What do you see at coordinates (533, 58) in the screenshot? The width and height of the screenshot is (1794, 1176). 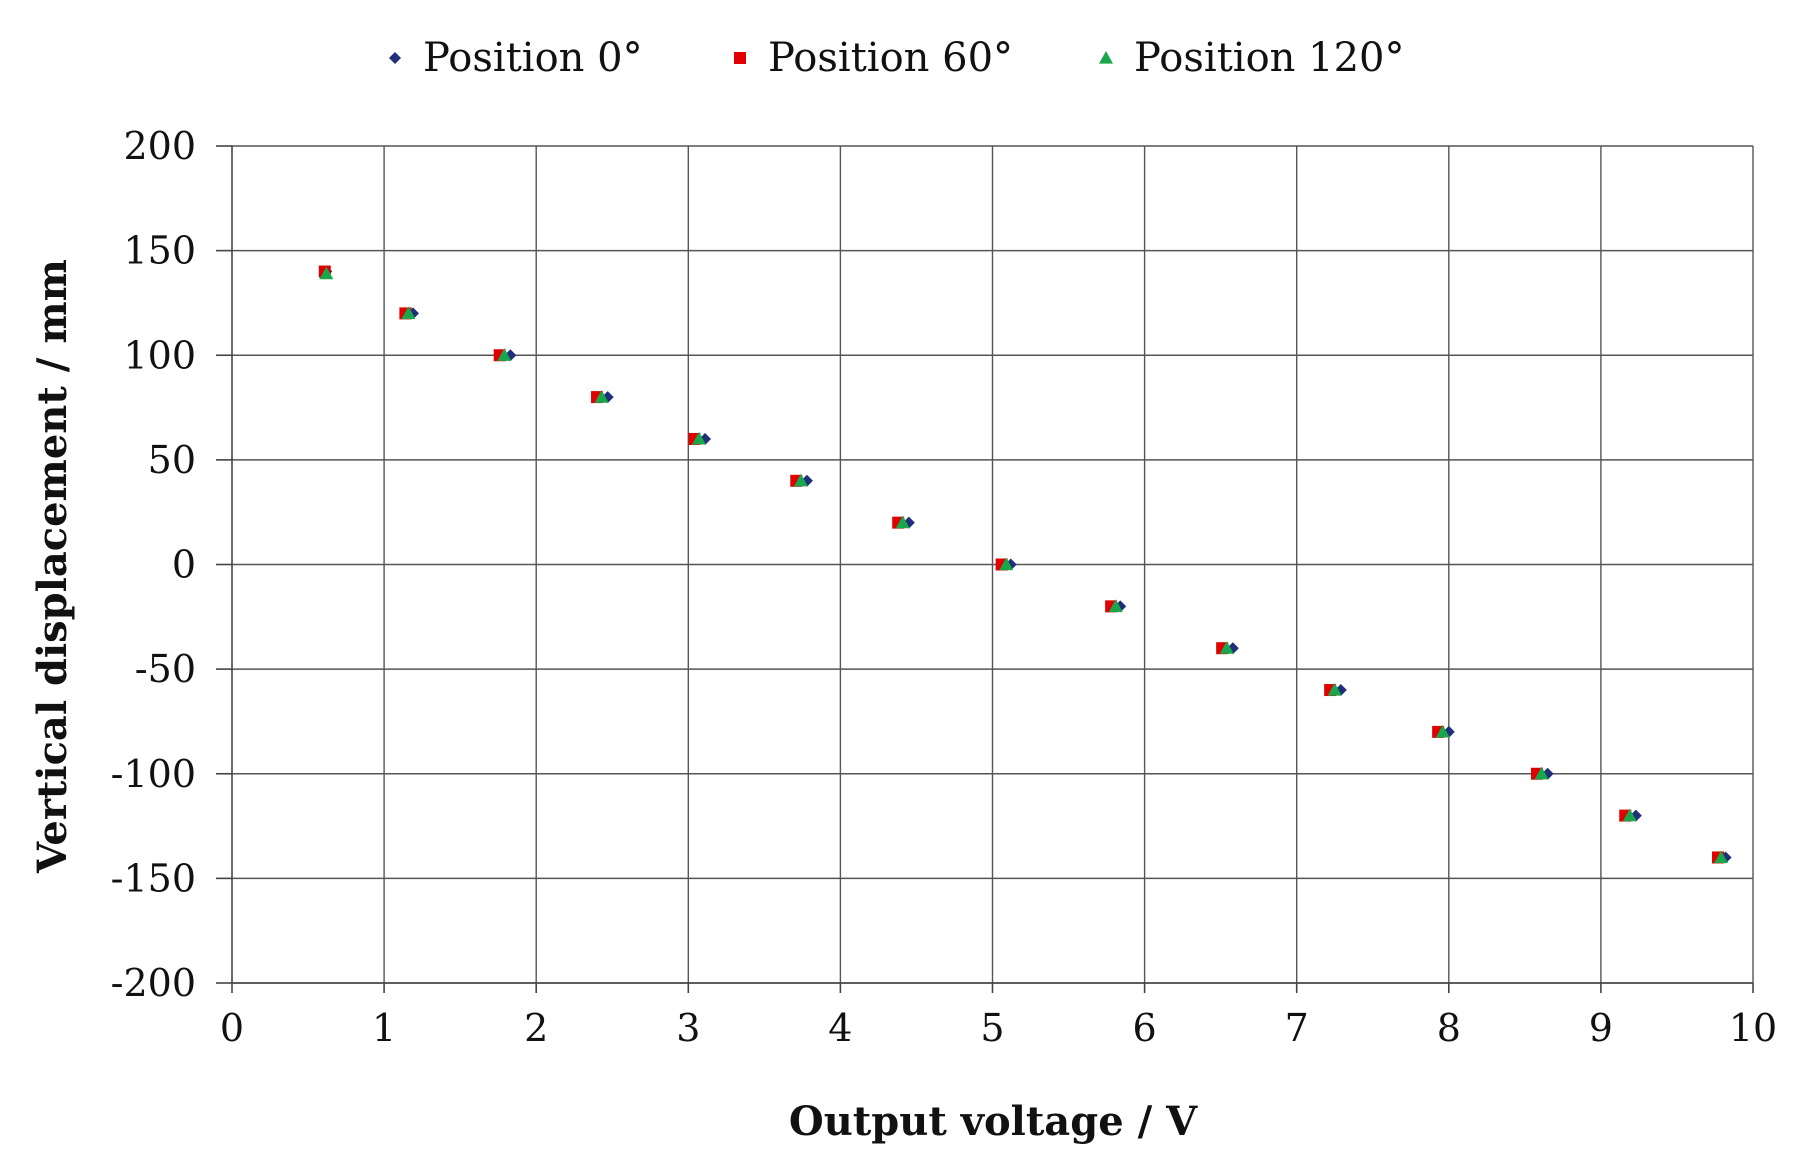 I see `legend-label: Position 0°` at bounding box center [533, 58].